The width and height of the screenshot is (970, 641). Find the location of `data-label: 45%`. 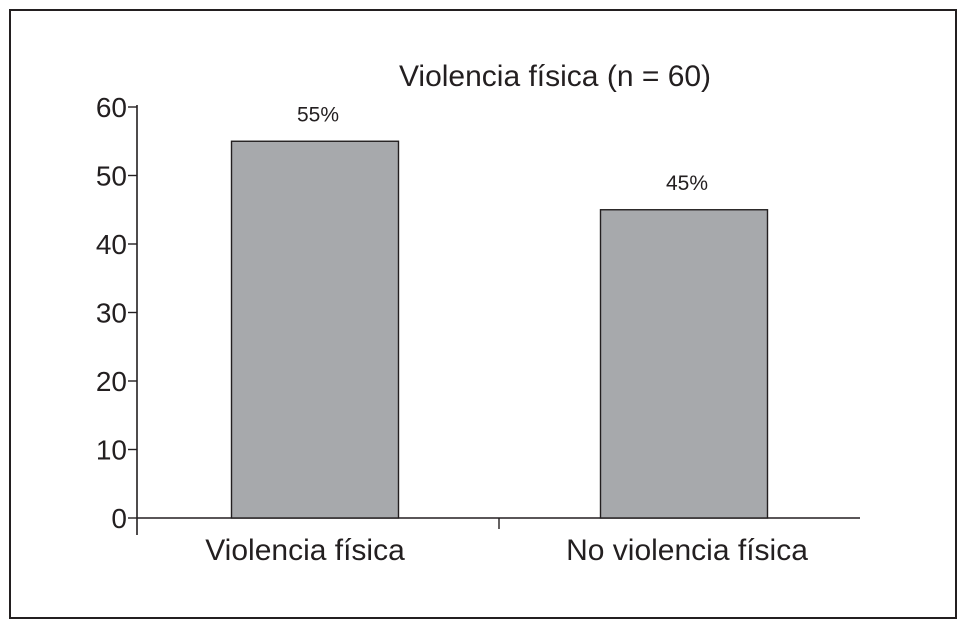

data-label: 45% is located at coordinates (687, 183).